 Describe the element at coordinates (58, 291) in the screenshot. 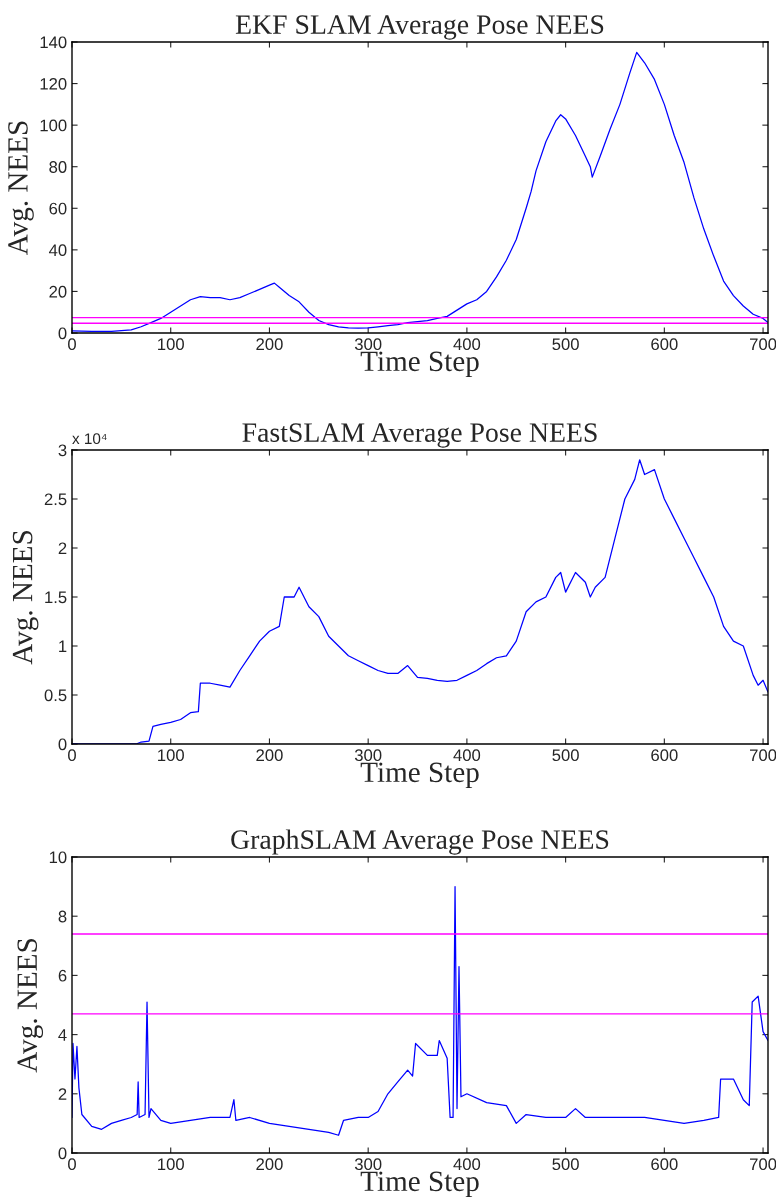

I see `y-tick-label: 20` at that location.